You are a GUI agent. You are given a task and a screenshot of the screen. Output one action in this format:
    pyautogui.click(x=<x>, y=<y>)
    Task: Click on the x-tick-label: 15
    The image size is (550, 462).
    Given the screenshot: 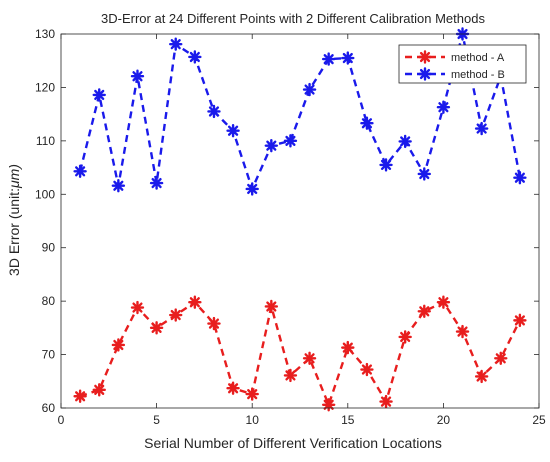 What is the action you would take?
    pyautogui.click(x=348, y=420)
    